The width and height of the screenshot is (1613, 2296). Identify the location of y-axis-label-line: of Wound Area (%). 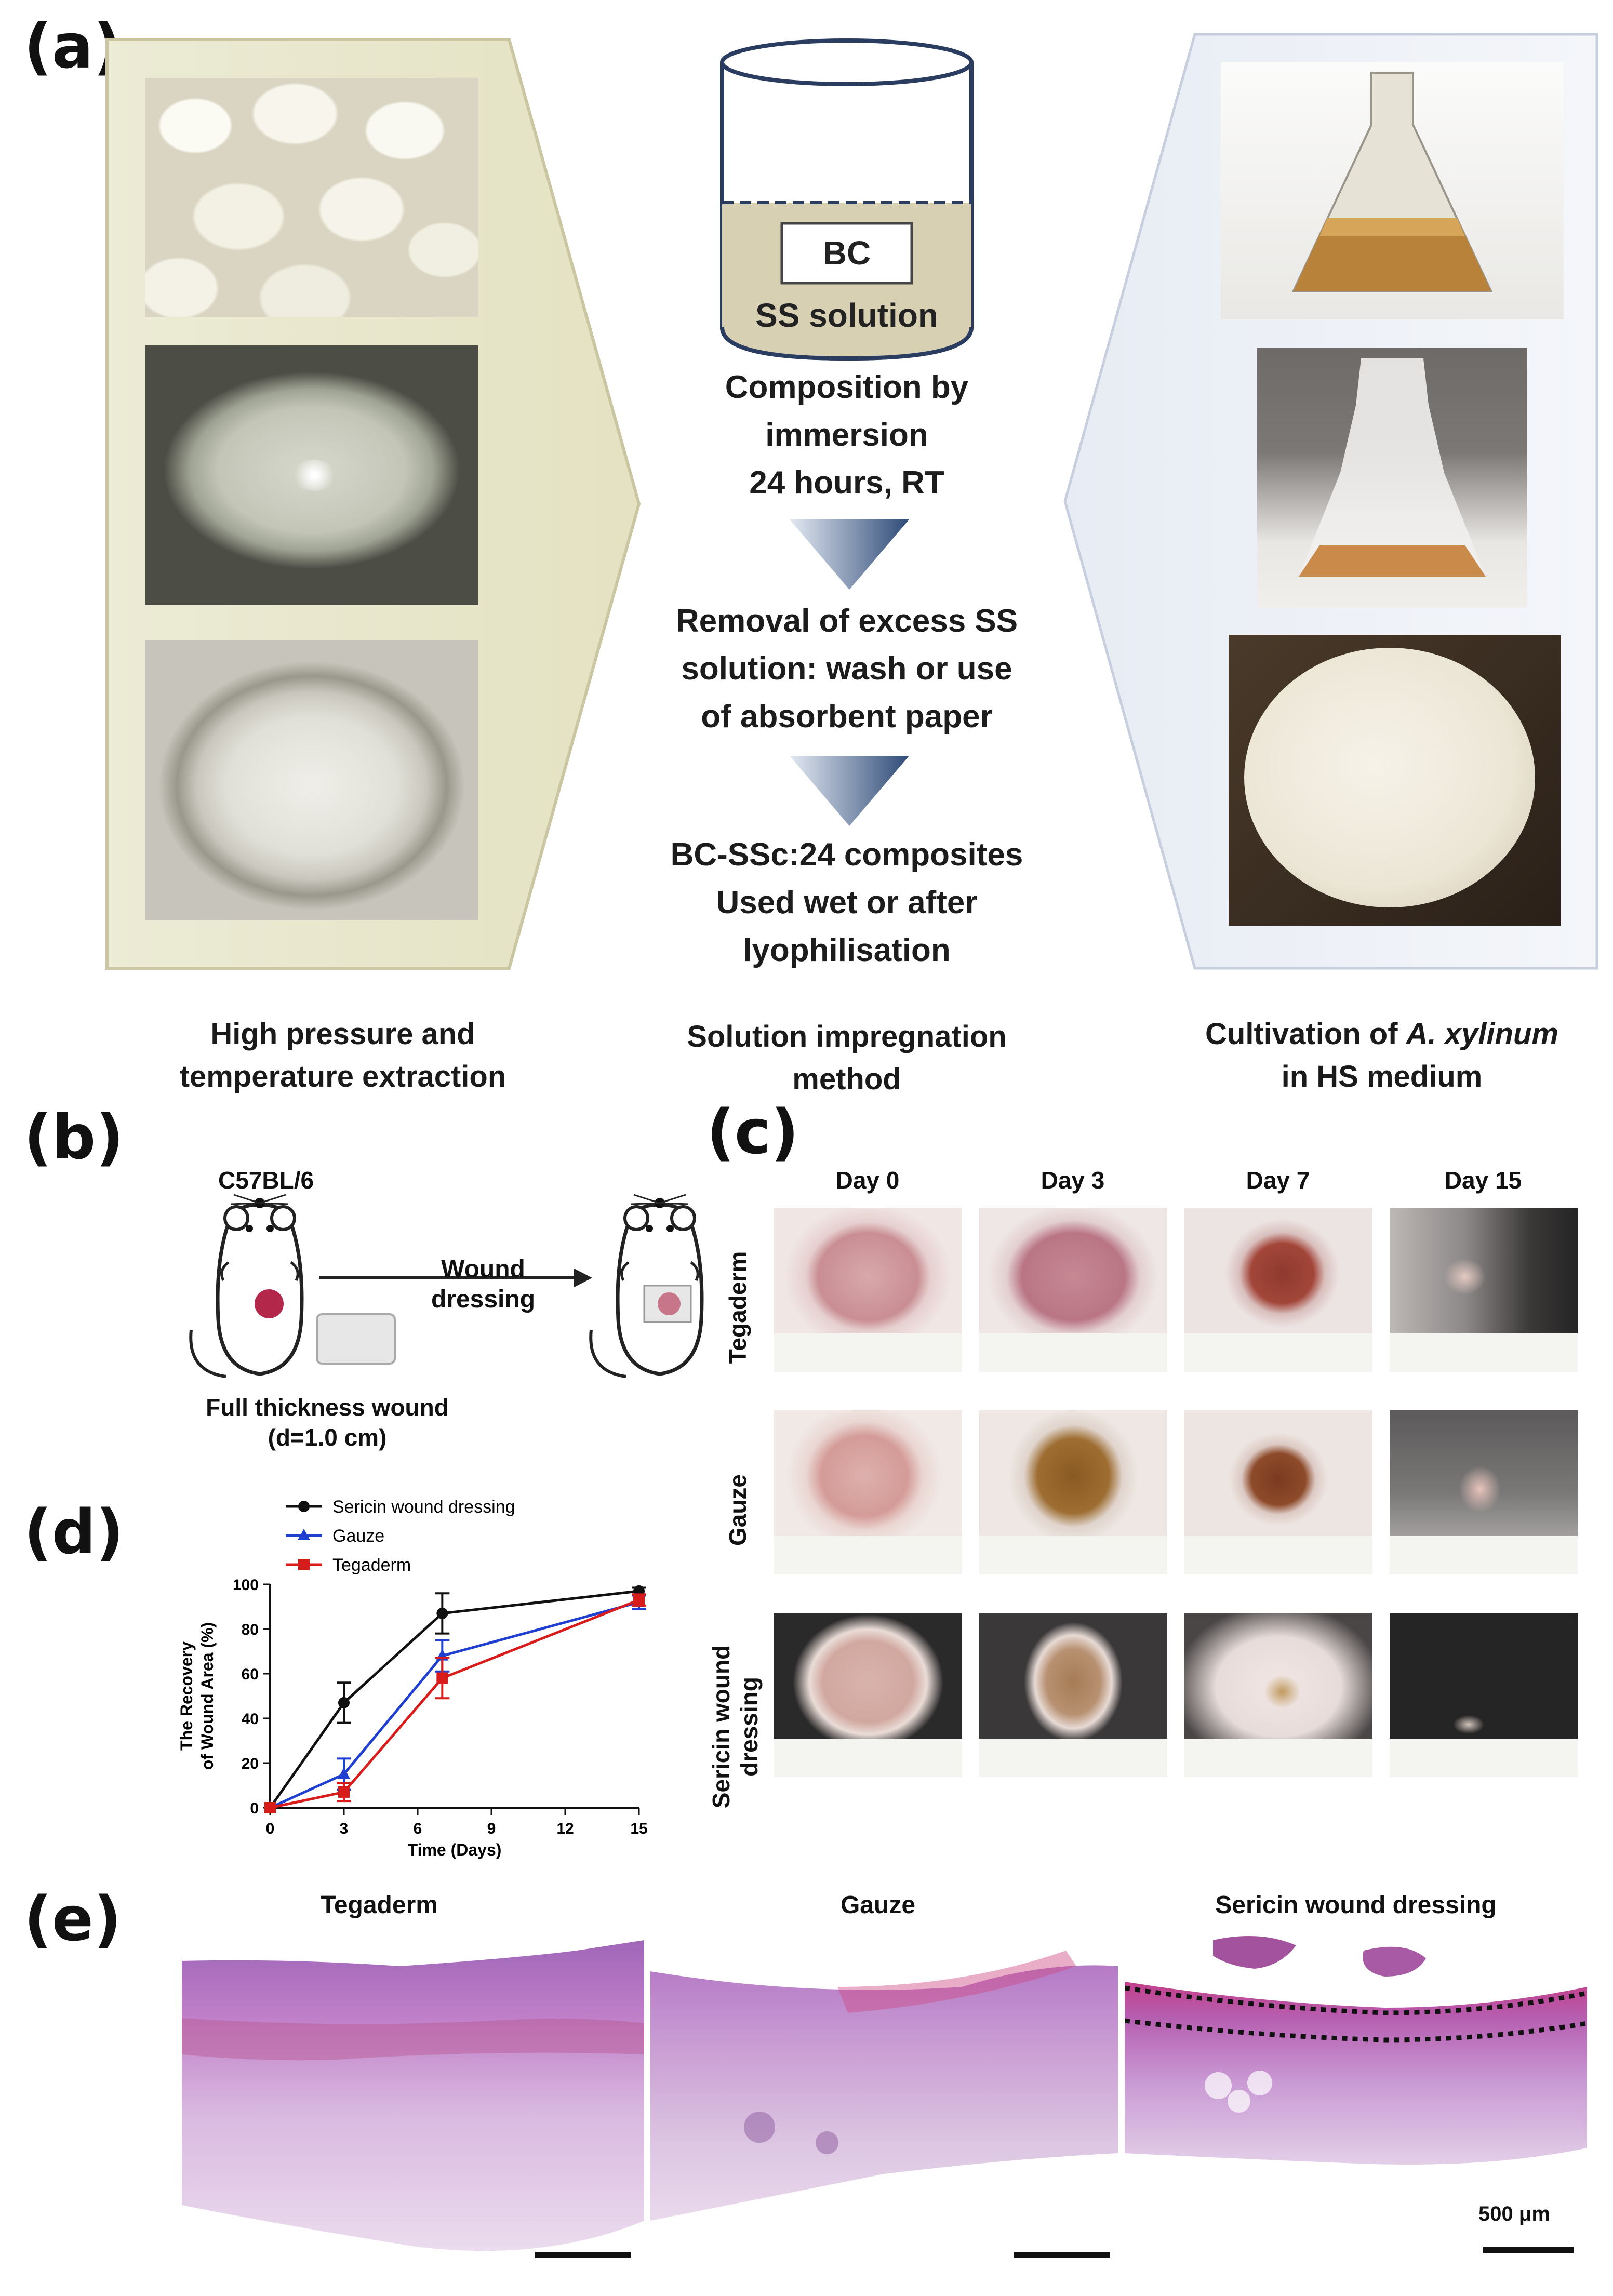
(207, 1696).